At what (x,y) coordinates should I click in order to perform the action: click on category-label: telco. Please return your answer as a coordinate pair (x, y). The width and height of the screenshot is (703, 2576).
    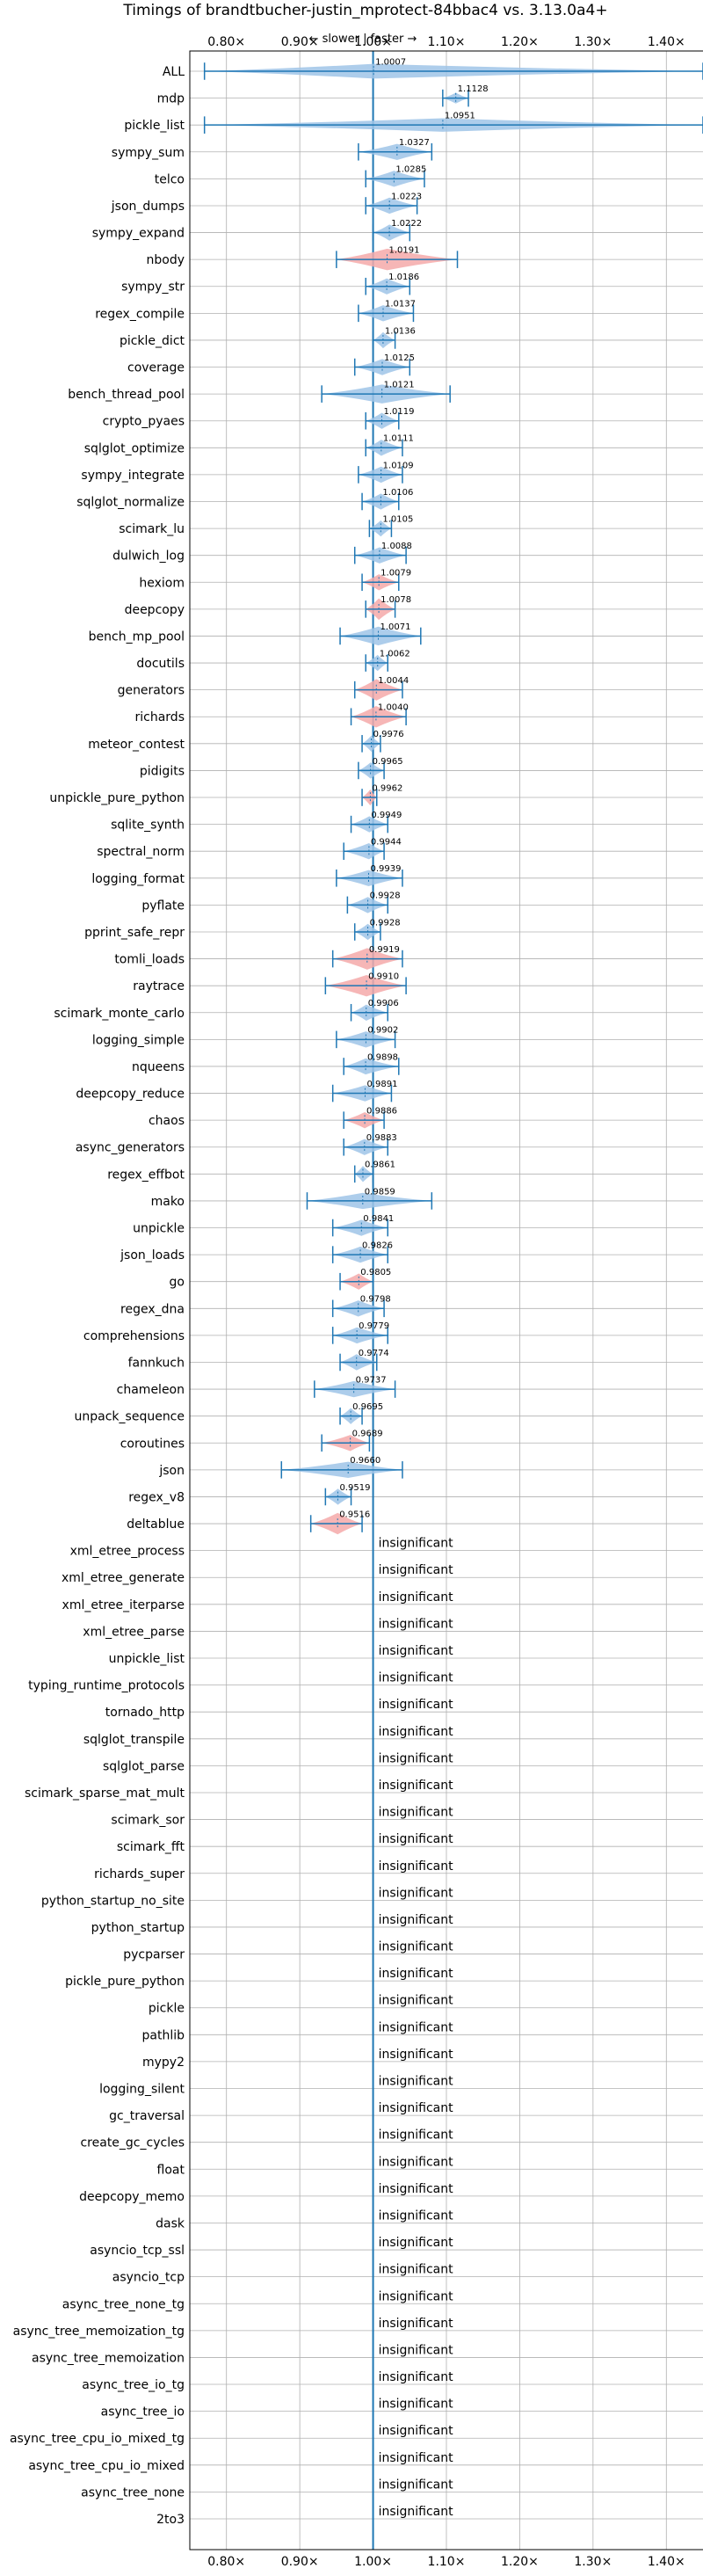
    Looking at the image, I should click on (170, 179).